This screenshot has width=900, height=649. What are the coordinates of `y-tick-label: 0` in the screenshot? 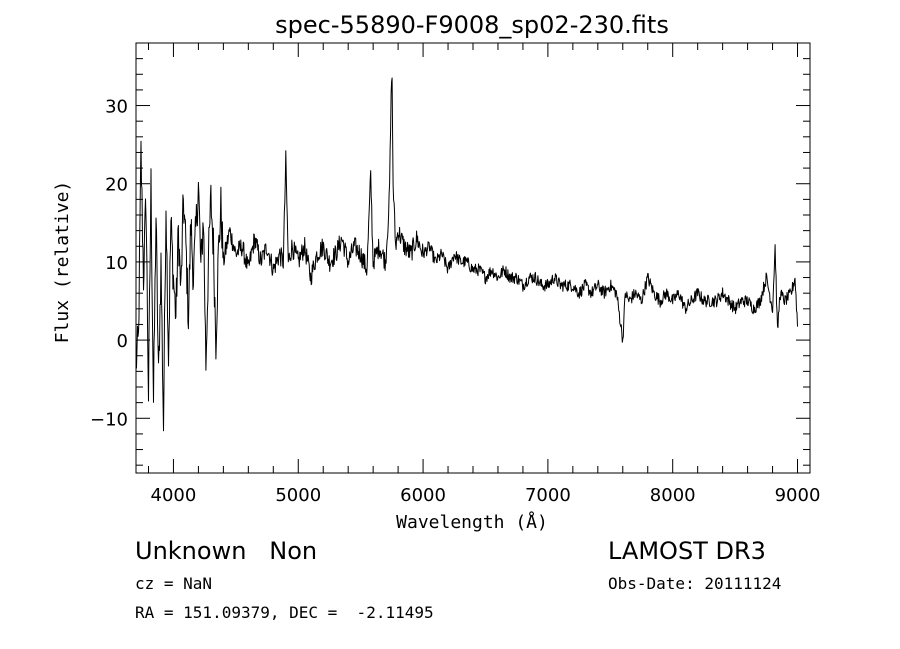 It's located at (122, 341).